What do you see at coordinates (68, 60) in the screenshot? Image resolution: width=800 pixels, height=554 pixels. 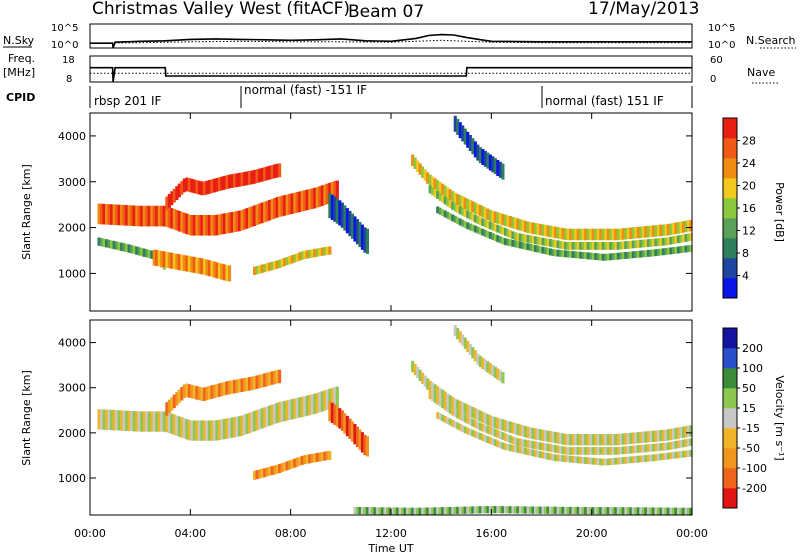 I see `freq-left-tick-top: 18` at bounding box center [68, 60].